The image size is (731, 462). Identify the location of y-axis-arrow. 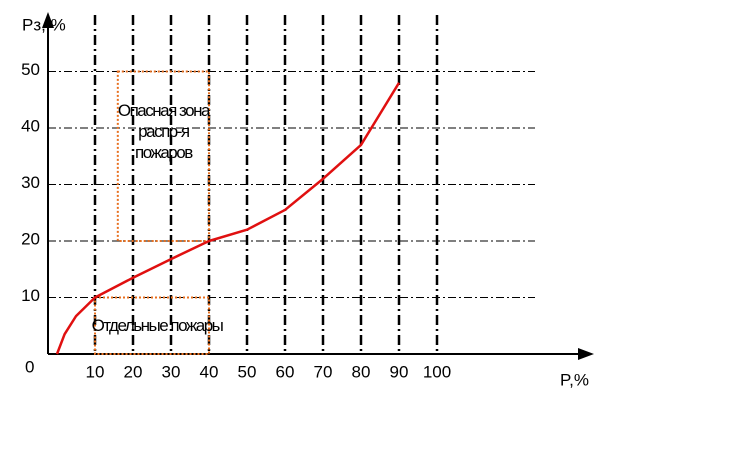
(48, 20).